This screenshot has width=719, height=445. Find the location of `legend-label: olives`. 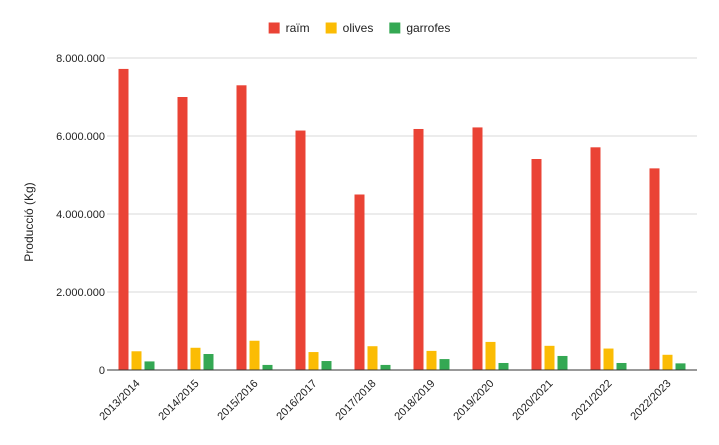

legend-label: olives is located at coordinates (358, 28).